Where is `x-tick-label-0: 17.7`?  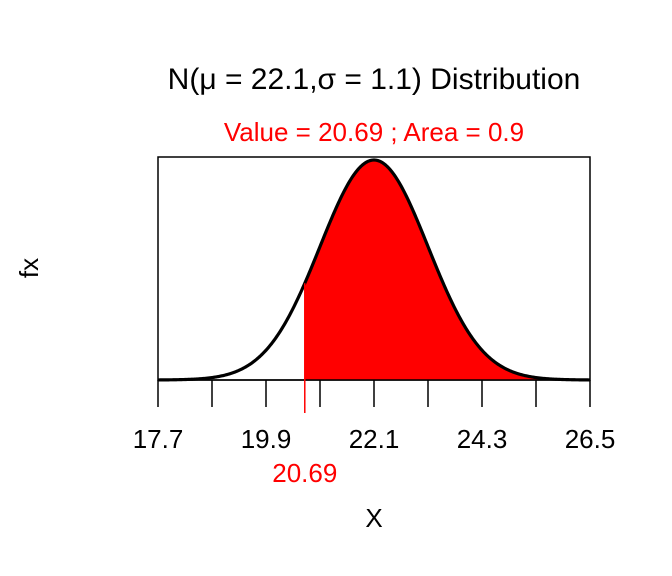 x-tick-label-0: 17.7 is located at coordinates (158, 439).